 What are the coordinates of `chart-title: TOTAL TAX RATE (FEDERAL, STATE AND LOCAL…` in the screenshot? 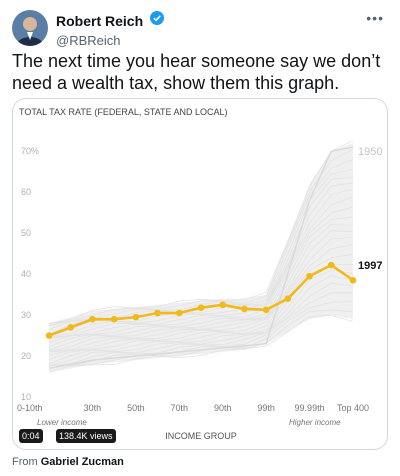 It's located at (123, 112).